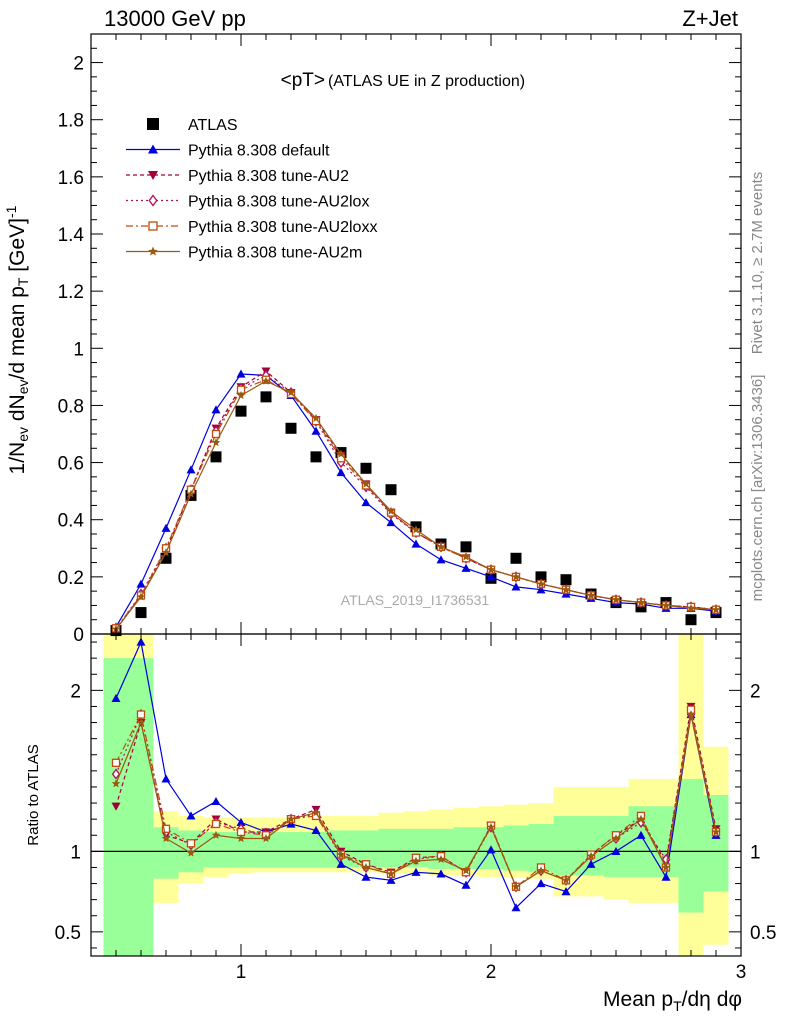 The image size is (786, 1024). I want to click on ratio-y-tick-label-left: 0.5, so click(68, 933).